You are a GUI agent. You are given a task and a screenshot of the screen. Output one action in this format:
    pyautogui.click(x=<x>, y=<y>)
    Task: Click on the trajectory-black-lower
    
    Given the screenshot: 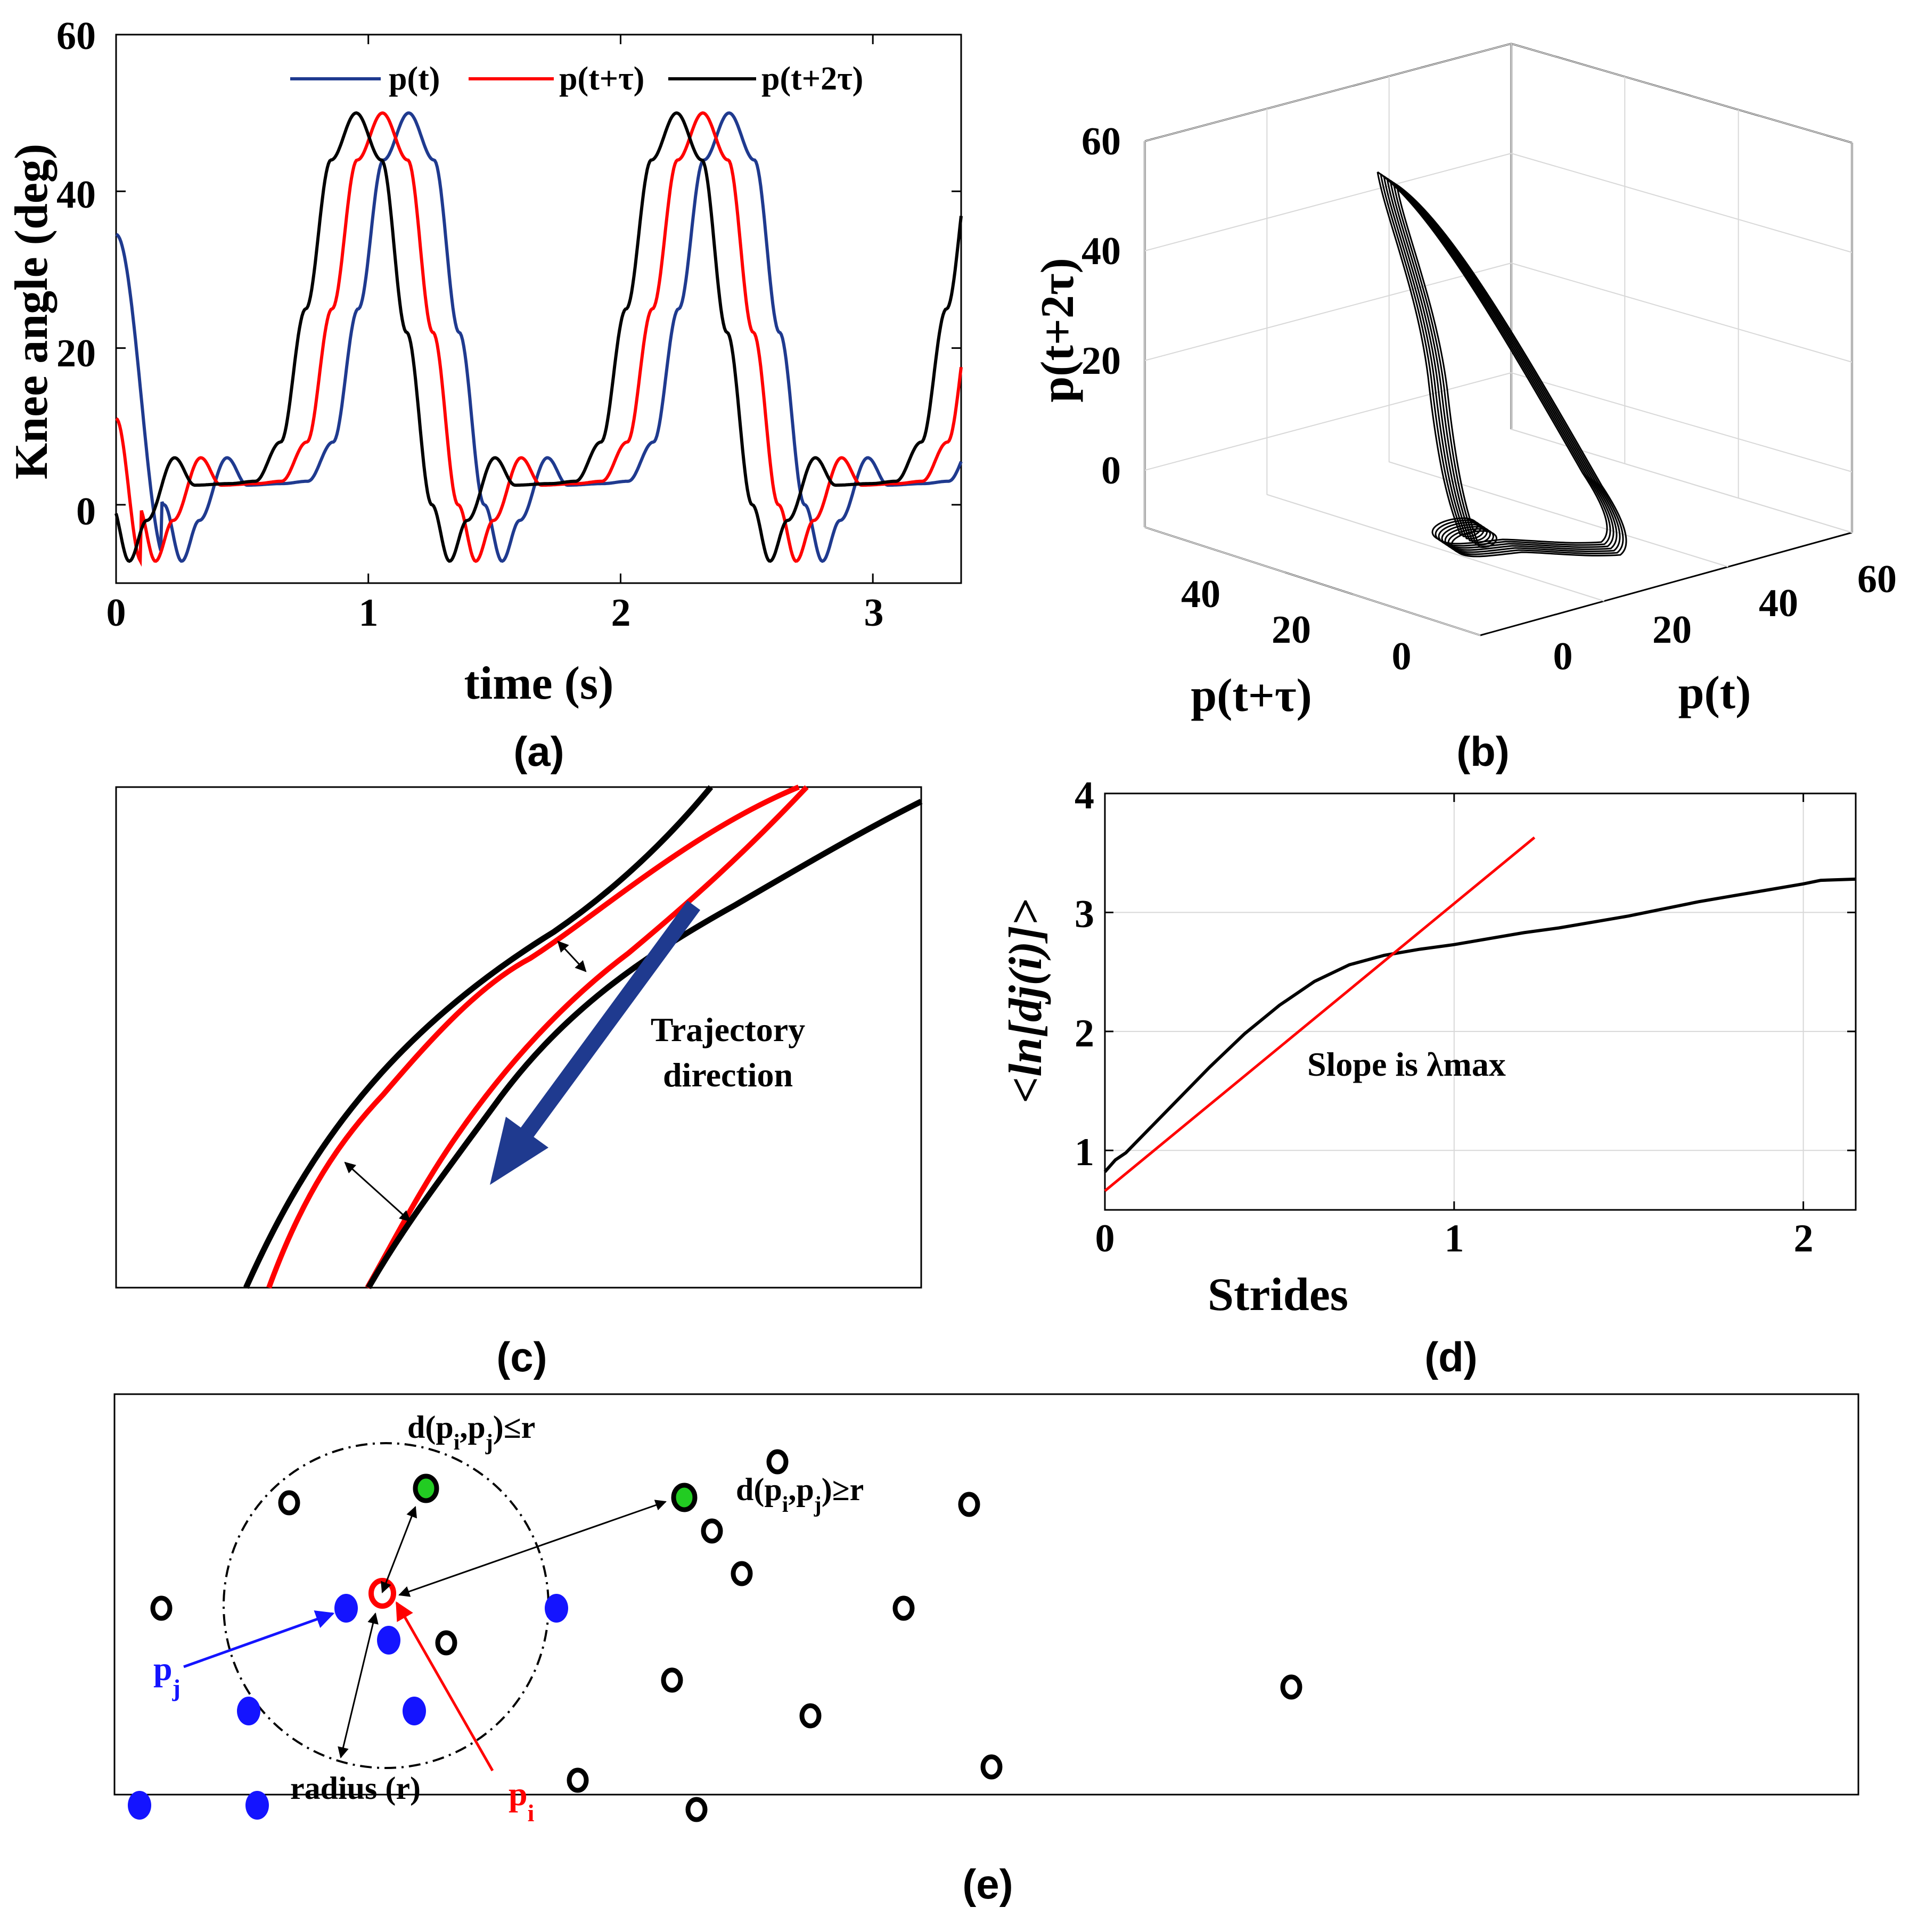 What is the action you would take?
    pyautogui.click(x=644, y=1044)
    